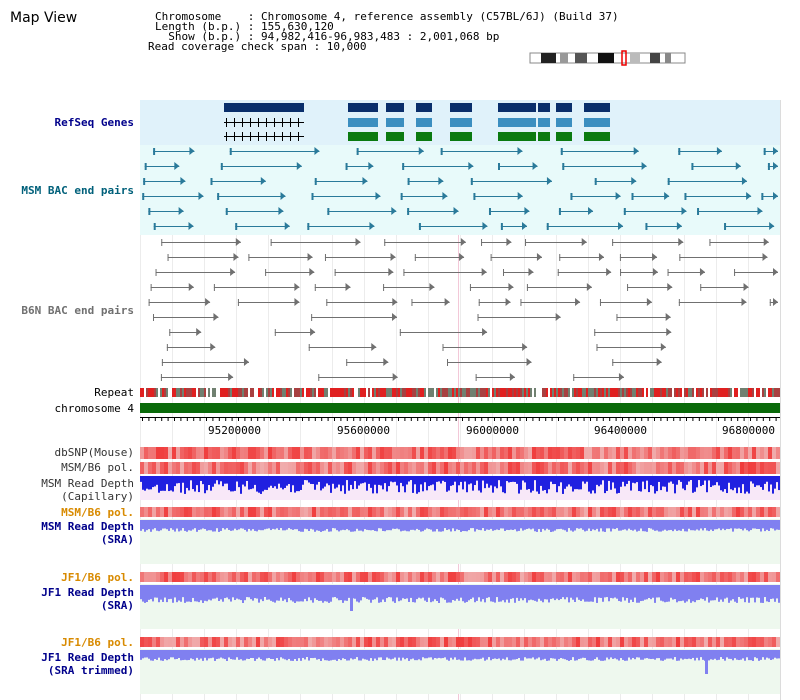 The width and height of the screenshot is (800, 700). I want to click on chromosome-ideogram, so click(607, 58).